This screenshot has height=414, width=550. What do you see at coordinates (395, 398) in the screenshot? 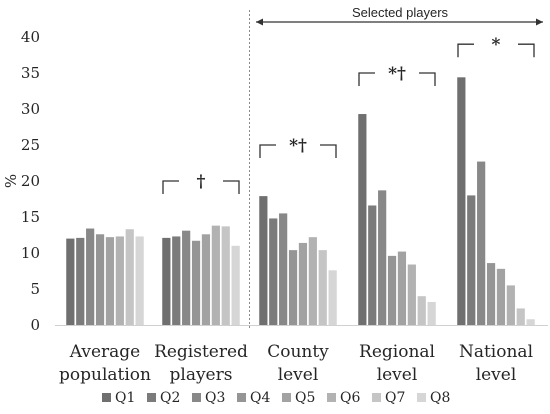
I see `legend-label-q7: Q7` at bounding box center [395, 398].